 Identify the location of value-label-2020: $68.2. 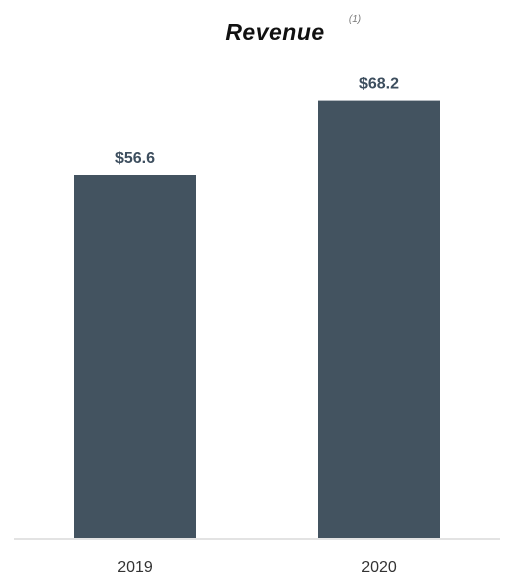
(379, 84).